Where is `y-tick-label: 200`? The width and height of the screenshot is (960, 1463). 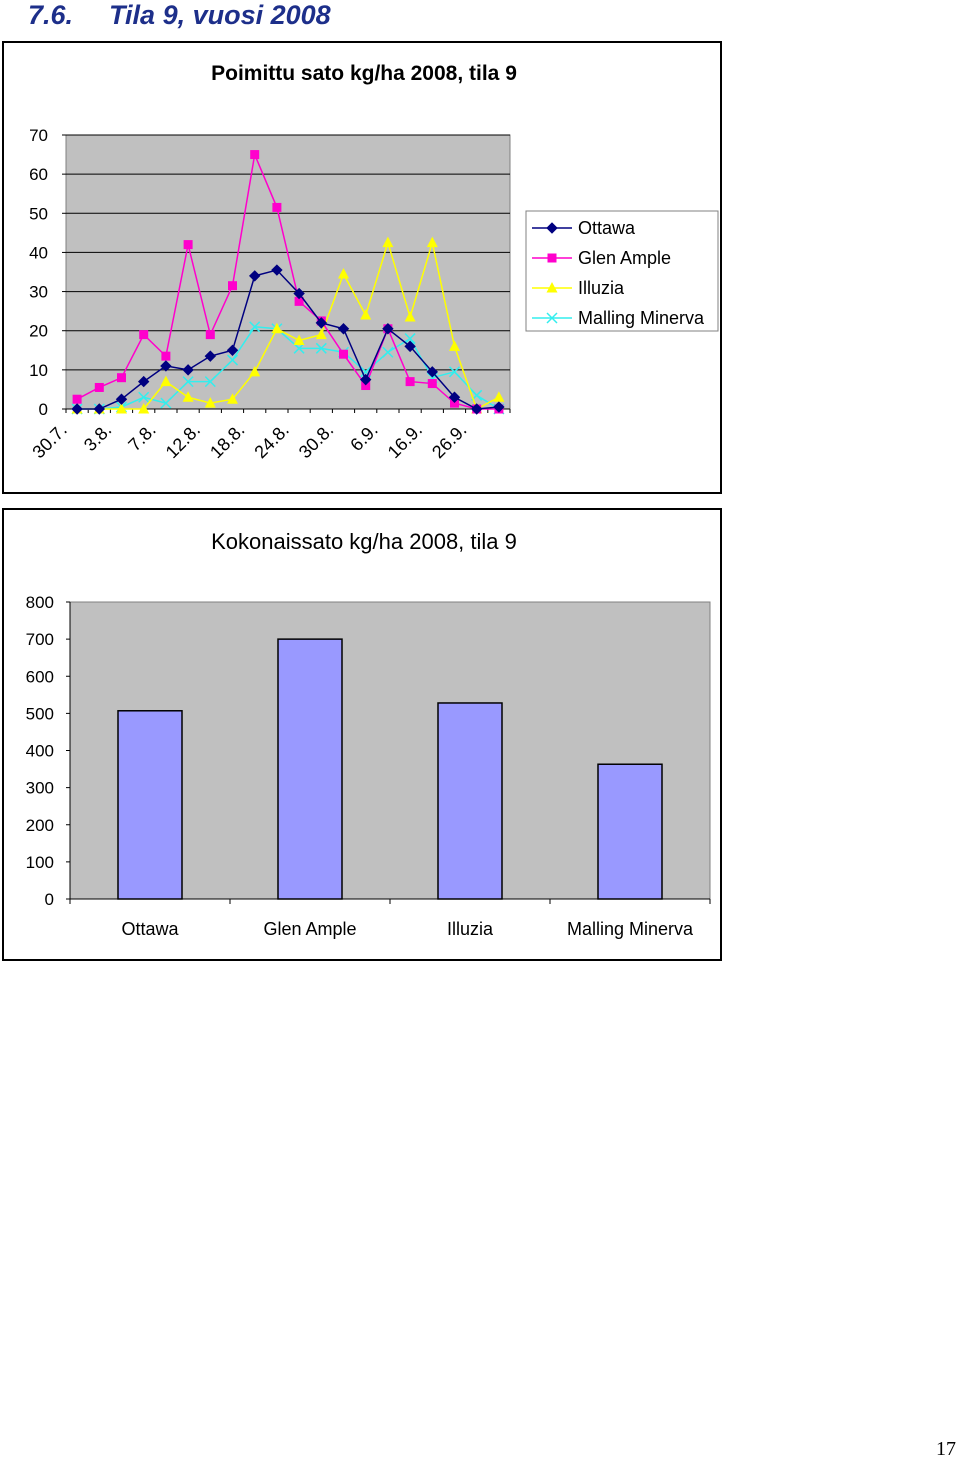 y-tick-label: 200 is located at coordinates (40, 825).